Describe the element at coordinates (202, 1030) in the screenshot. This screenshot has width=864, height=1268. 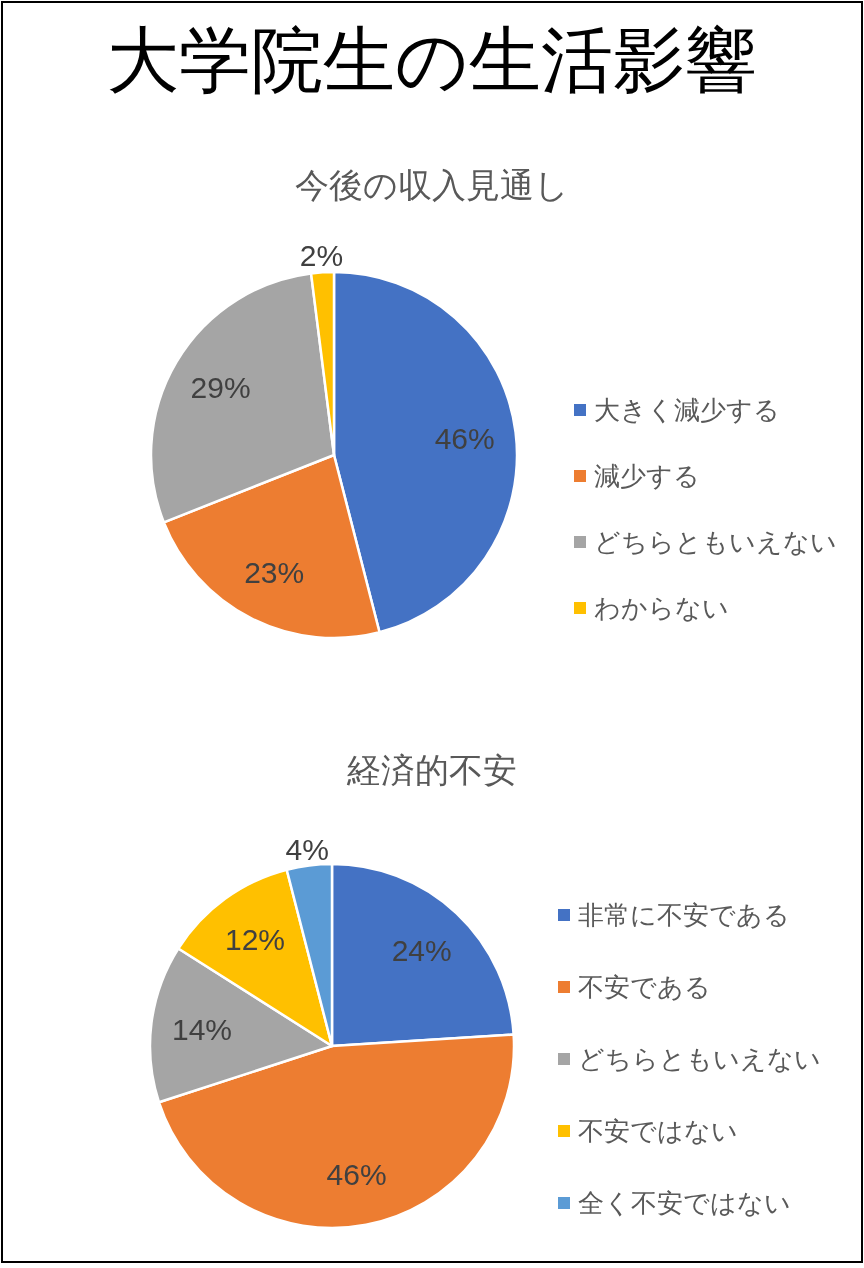
I see `data-label: 14%` at that location.